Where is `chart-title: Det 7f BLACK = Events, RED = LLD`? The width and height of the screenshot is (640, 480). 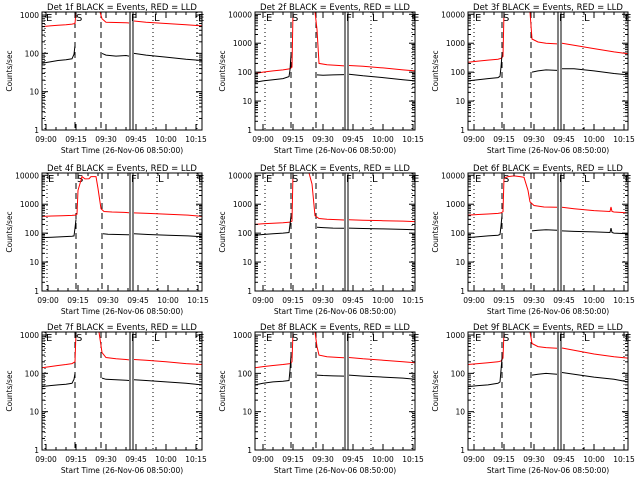 chart-title: Det 7f BLACK = Events, RED = LLD is located at coordinates (122, 328).